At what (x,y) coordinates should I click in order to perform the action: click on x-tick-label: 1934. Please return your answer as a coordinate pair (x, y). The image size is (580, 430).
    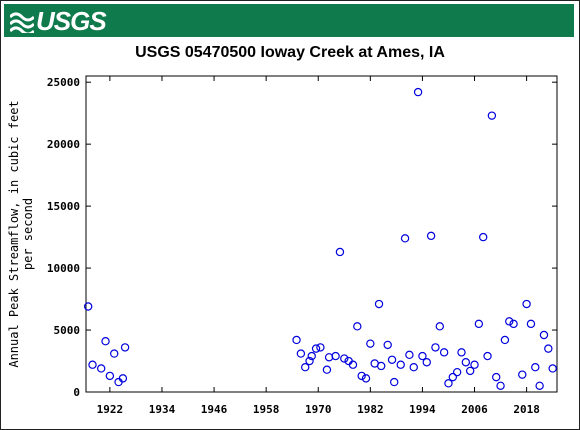
    Looking at the image, I should click on (162, 409).